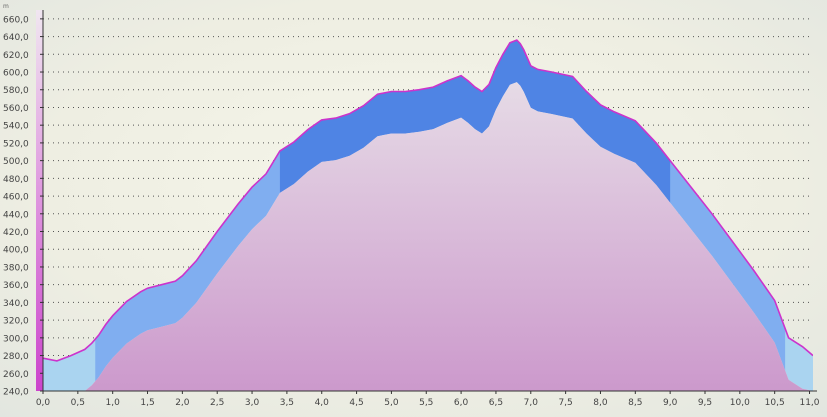 The image size is (827, 417). Describe the element at coordinates (16, 74) in the screenshot. I see `y-tick-label: 600,0` at that location.